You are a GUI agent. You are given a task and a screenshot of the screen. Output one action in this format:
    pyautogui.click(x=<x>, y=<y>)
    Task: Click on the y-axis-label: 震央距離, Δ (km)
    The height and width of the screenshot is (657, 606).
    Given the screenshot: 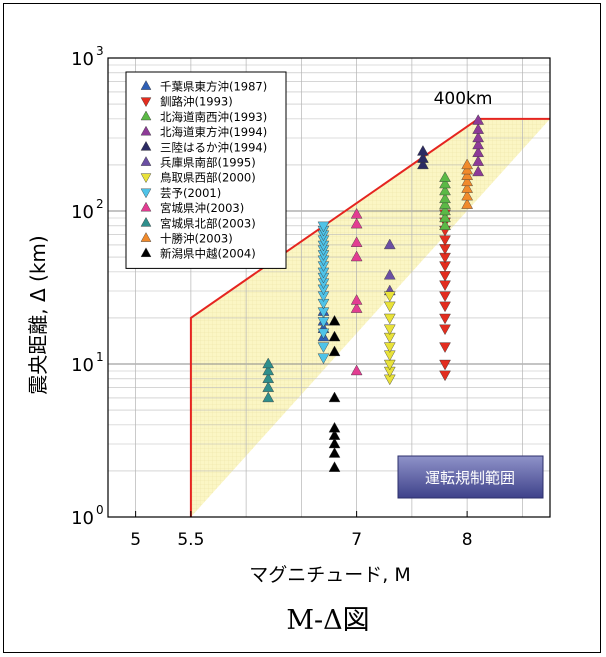 What is the action you would take?
    pyautogui.click(x=38, y=314)
    